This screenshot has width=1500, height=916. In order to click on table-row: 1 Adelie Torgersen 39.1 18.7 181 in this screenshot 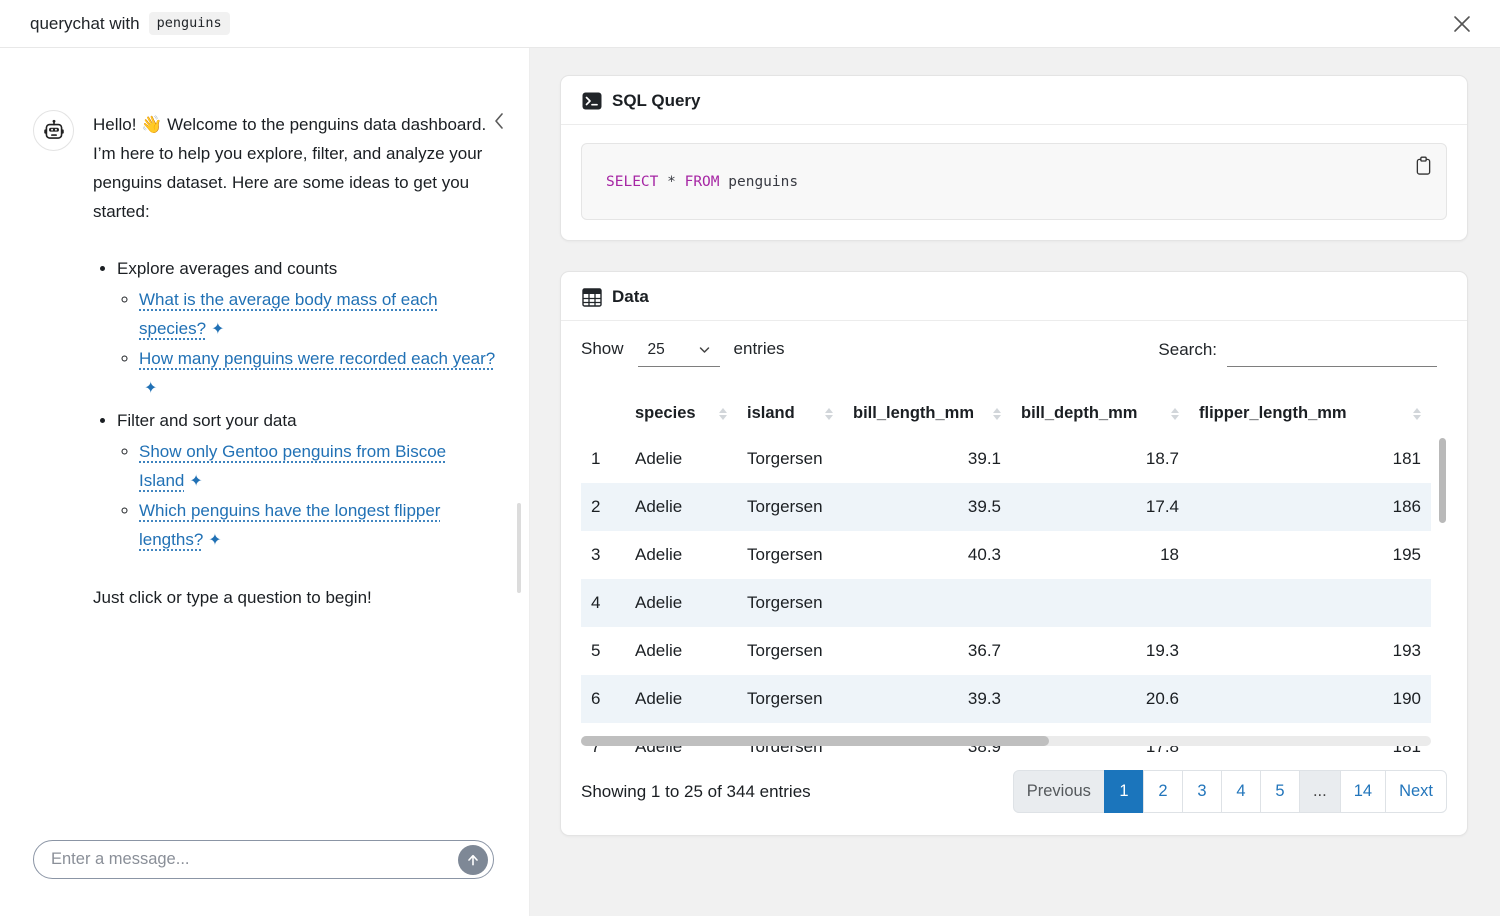, I will do `click(1006, 459)`.